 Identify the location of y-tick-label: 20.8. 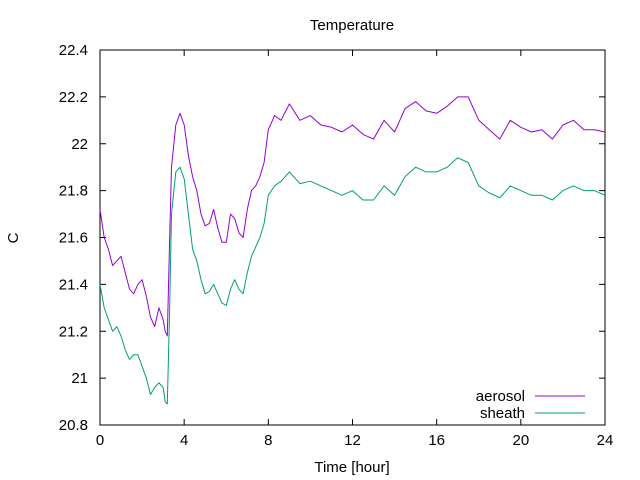
(73, 425).